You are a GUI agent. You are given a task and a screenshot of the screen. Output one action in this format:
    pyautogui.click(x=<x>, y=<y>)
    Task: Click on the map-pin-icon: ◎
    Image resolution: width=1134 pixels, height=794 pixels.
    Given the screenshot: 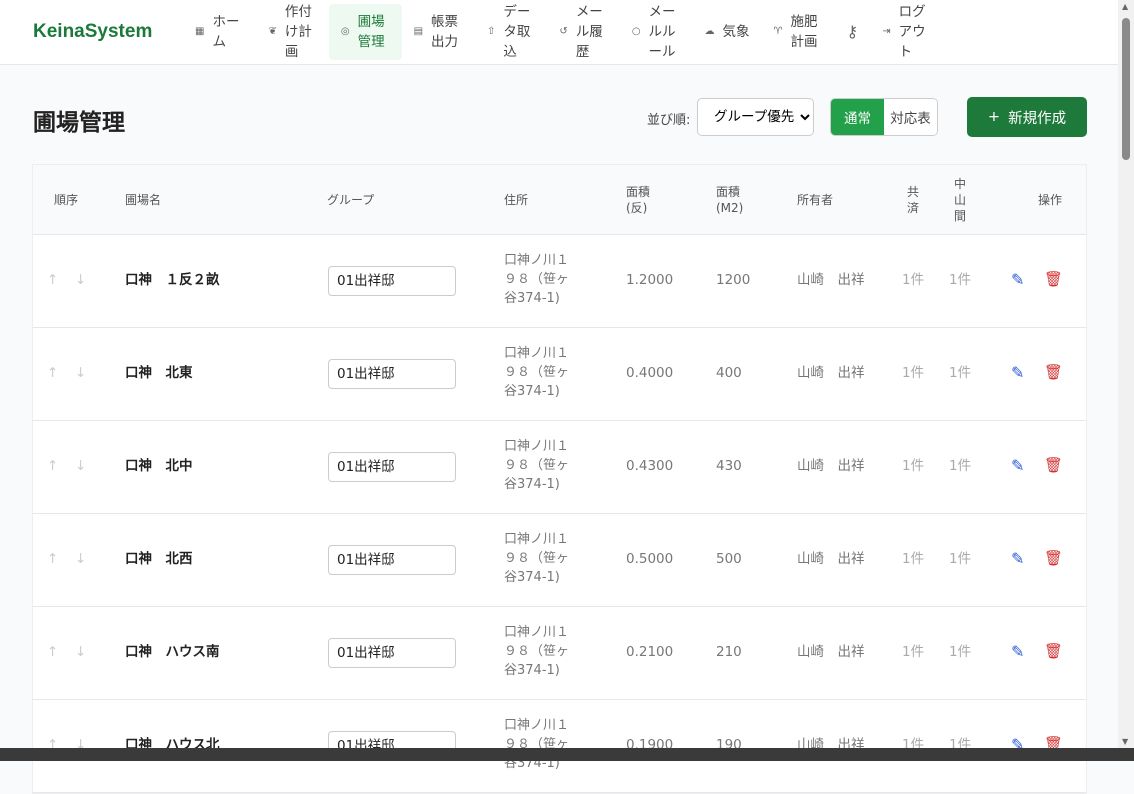 What is the action you would take?
    pyautogui.click(x=345, y=31)
    